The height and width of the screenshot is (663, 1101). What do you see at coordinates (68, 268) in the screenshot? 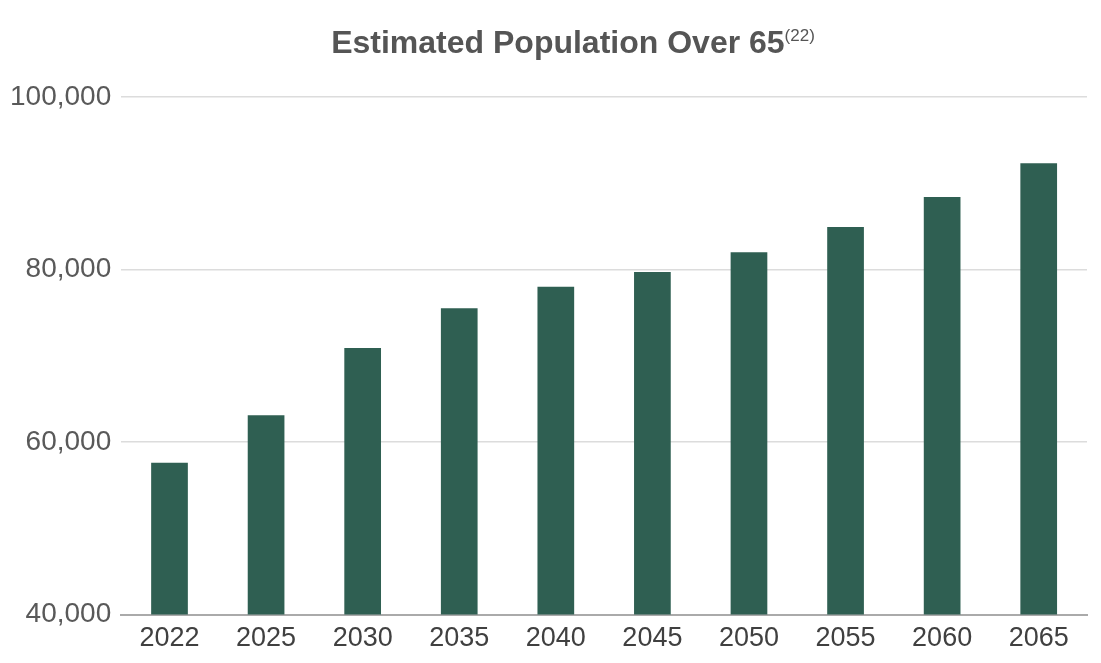
I see `y-tick-label: 80,000` at bounding box center [68, 268].